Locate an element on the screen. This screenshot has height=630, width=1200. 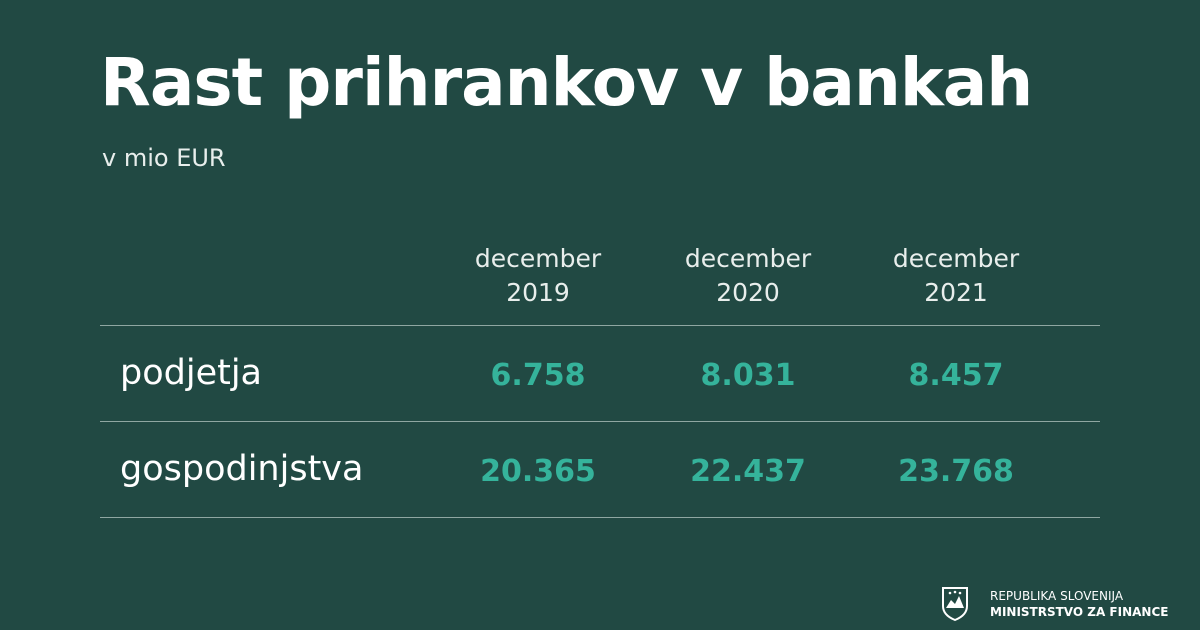
footer-line: MINISTRSTVO ZA FINANCE is located at coordinates (1079, 612).